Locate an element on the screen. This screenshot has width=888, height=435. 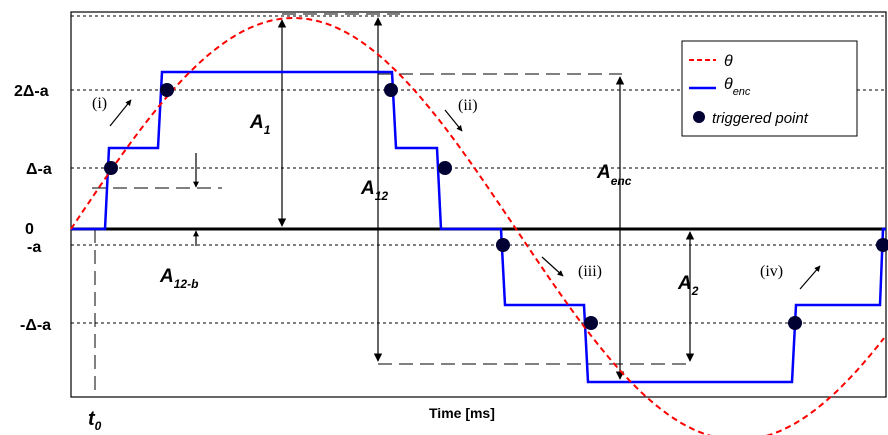
aenc-label: Aenc is located at coordinates (614, 175).